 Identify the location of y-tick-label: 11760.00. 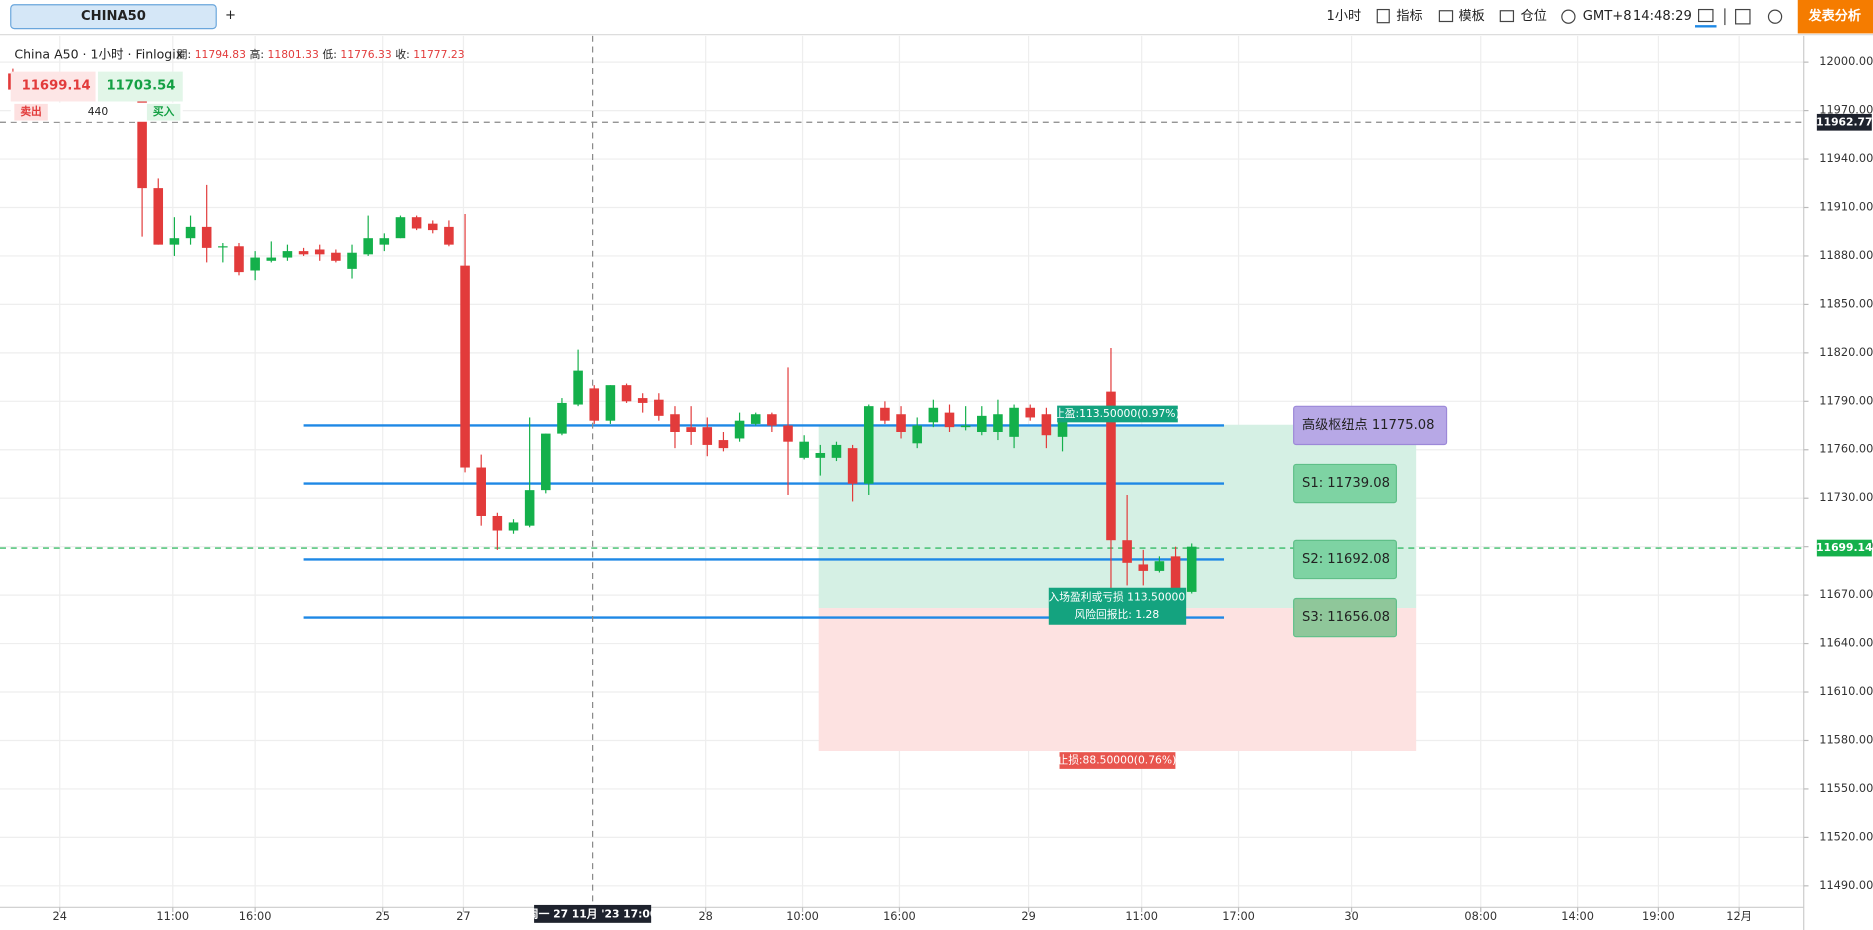
(1846, 449).